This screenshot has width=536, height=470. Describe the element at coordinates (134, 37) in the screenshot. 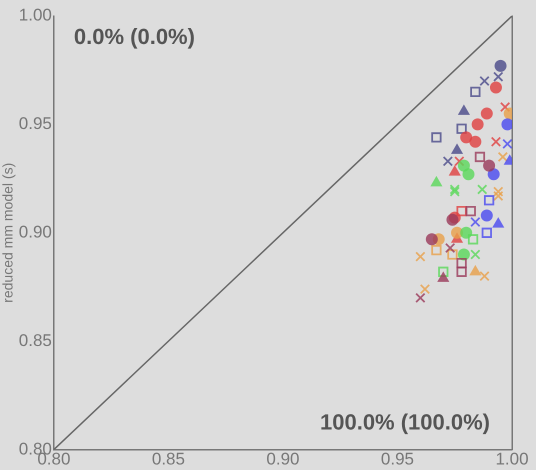

I see `annotation: 0.0% (0.0%)` at that location.